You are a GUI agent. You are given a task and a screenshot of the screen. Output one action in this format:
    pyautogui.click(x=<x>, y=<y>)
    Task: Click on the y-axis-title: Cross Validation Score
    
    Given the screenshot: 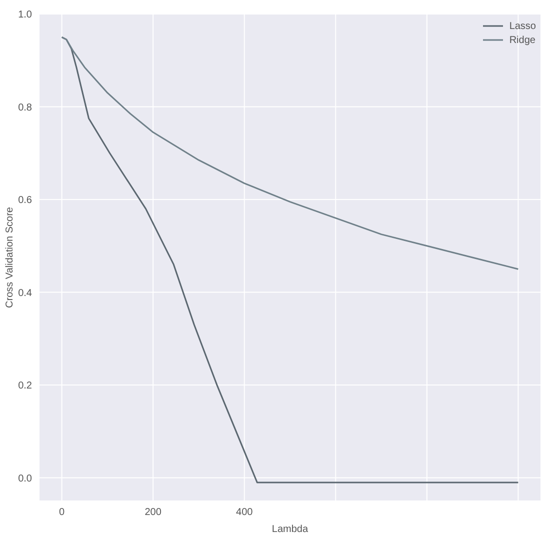 What is the action you would take?
    pyautogui.click(x=10, y=257)
    